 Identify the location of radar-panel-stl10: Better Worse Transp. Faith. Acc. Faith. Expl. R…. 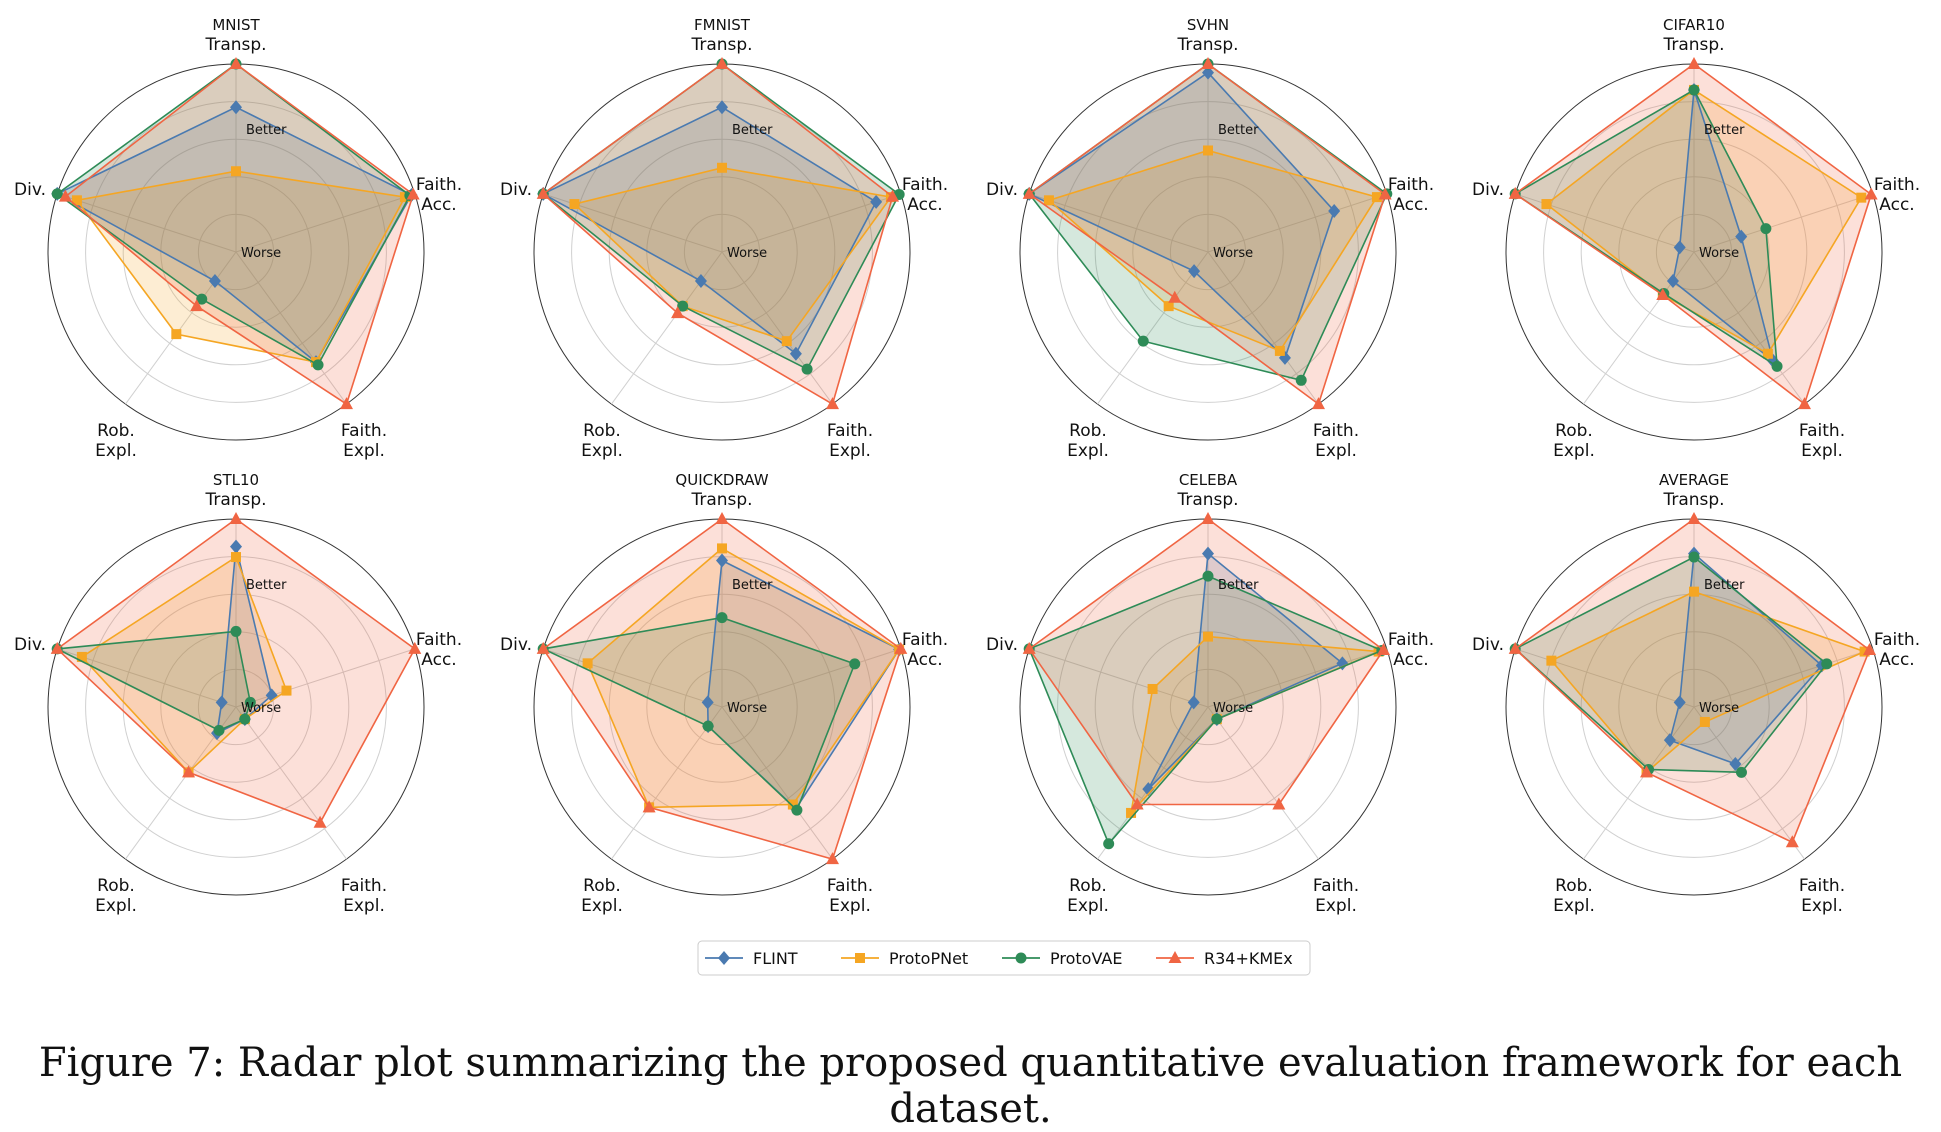
(238, 693).